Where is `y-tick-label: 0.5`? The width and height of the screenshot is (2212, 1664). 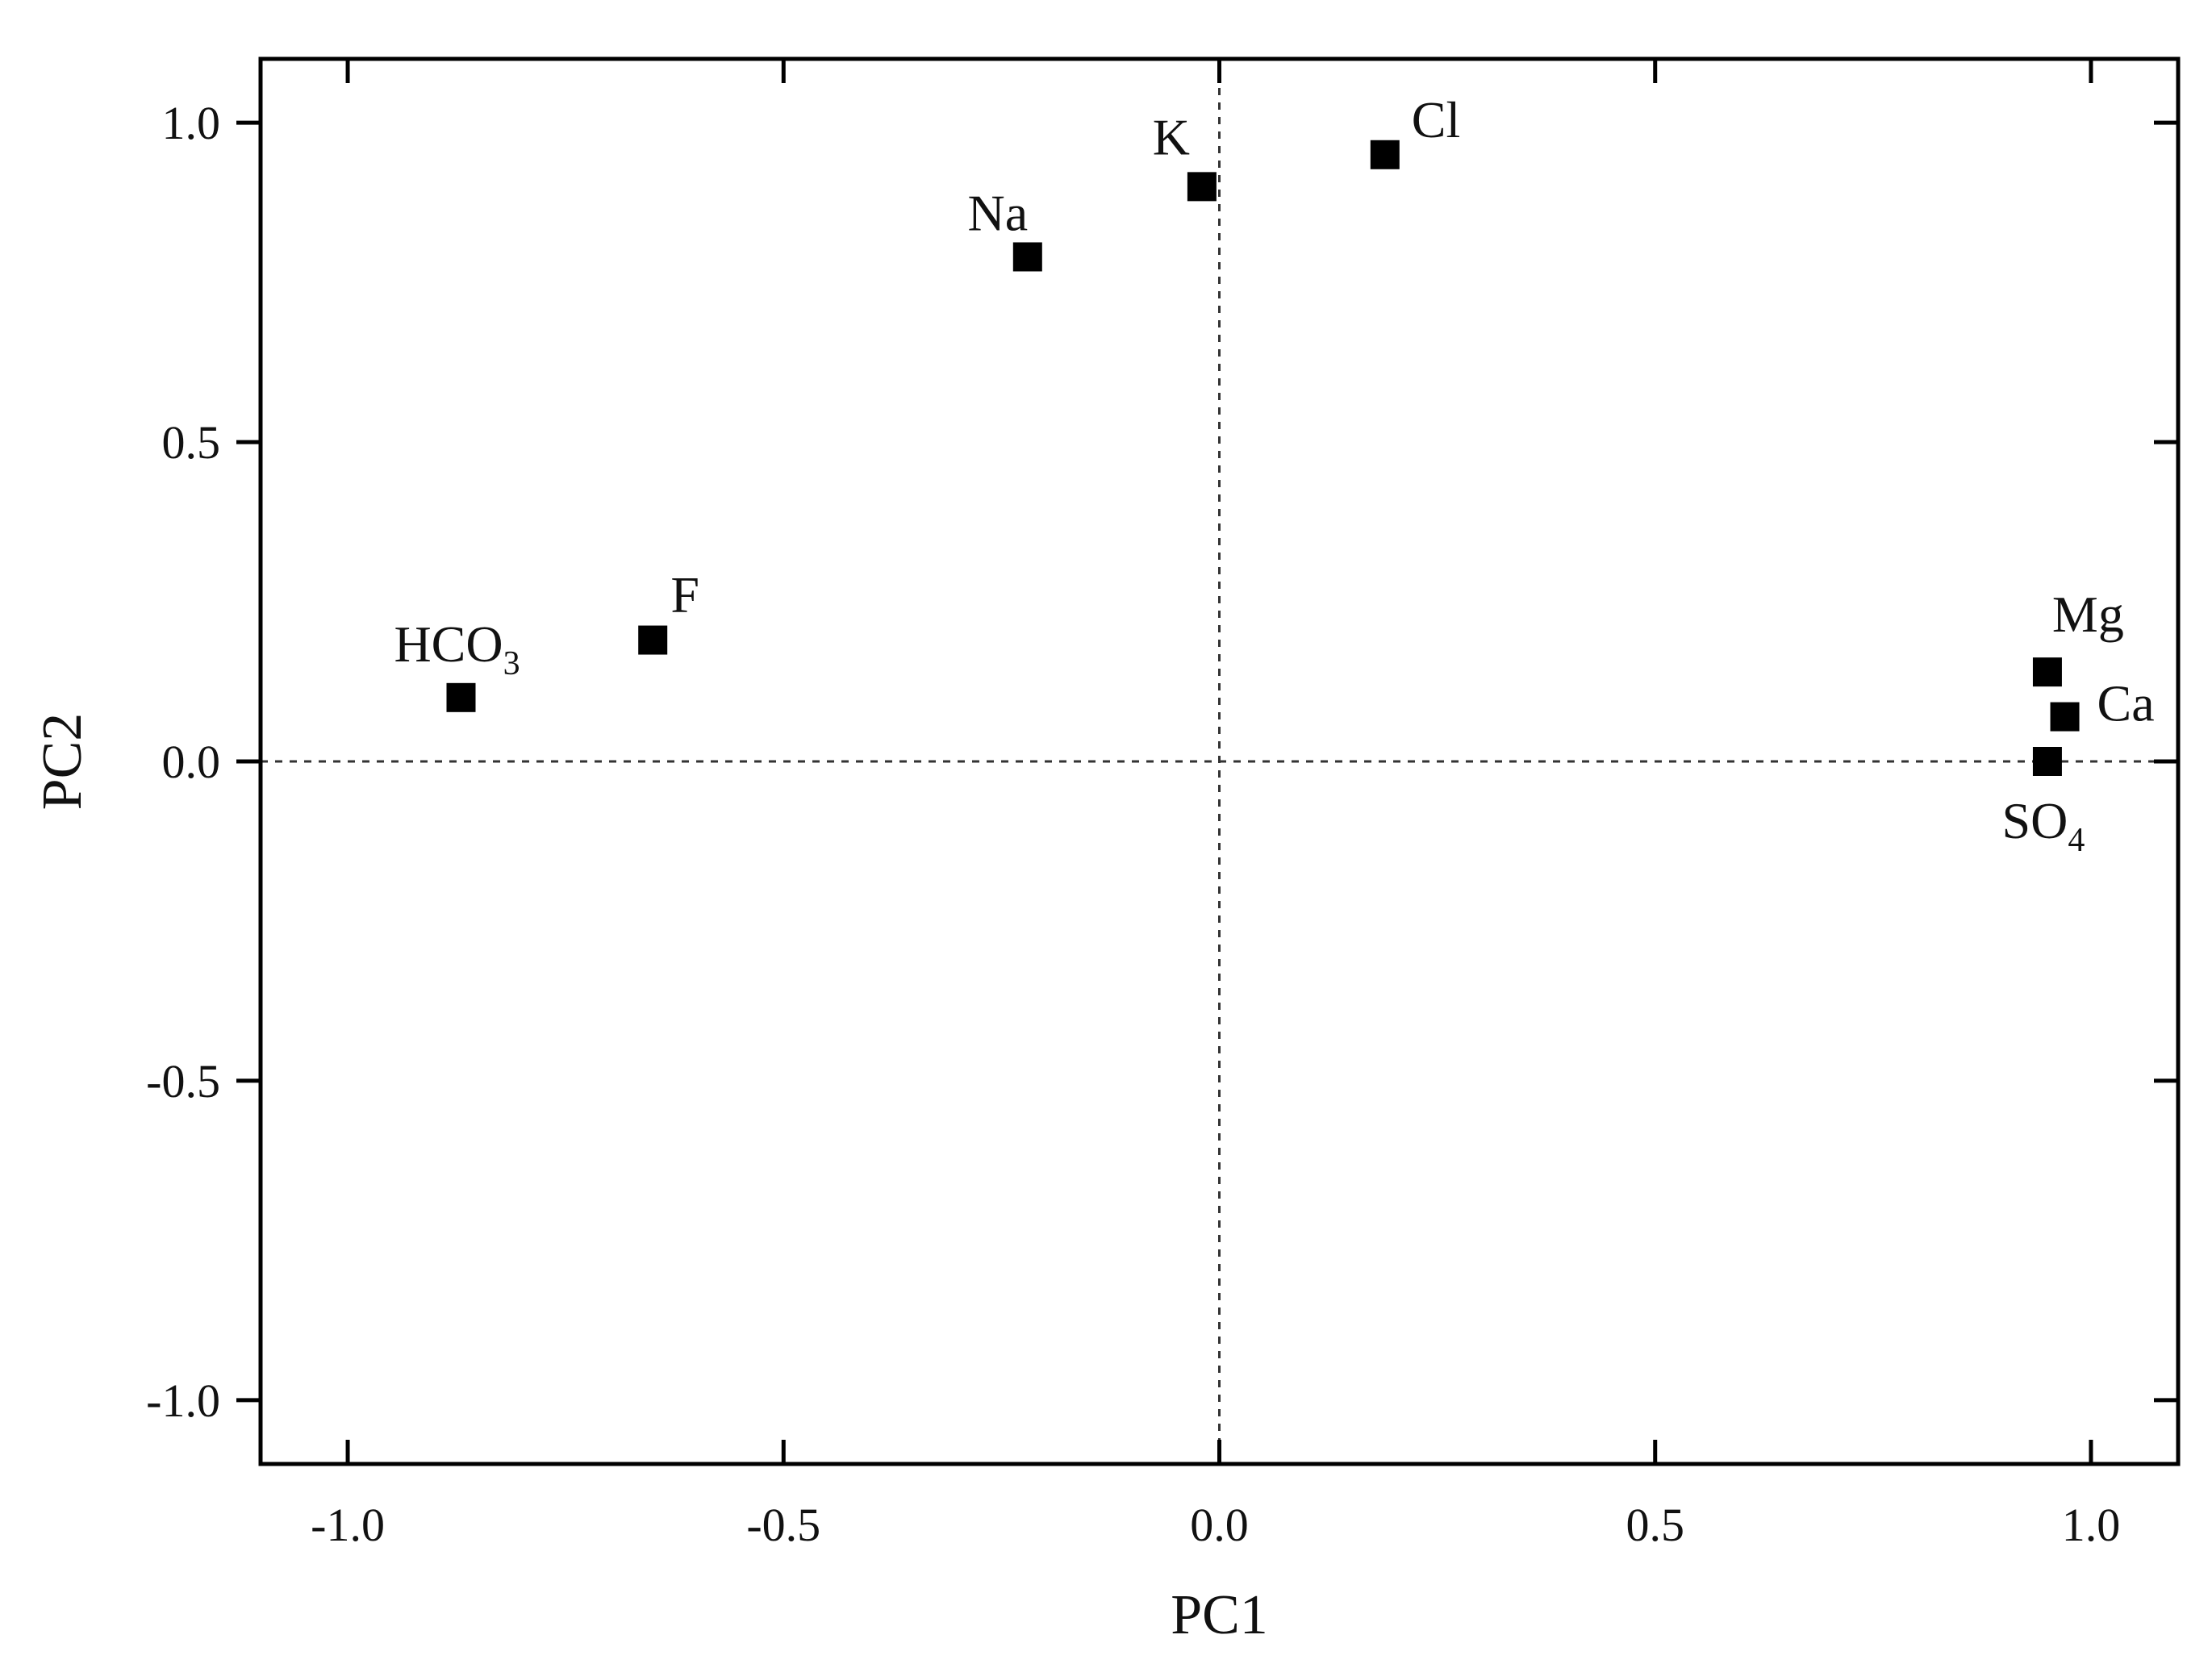 y-tick-label: 0.5 is located at coordinates (191, 442).